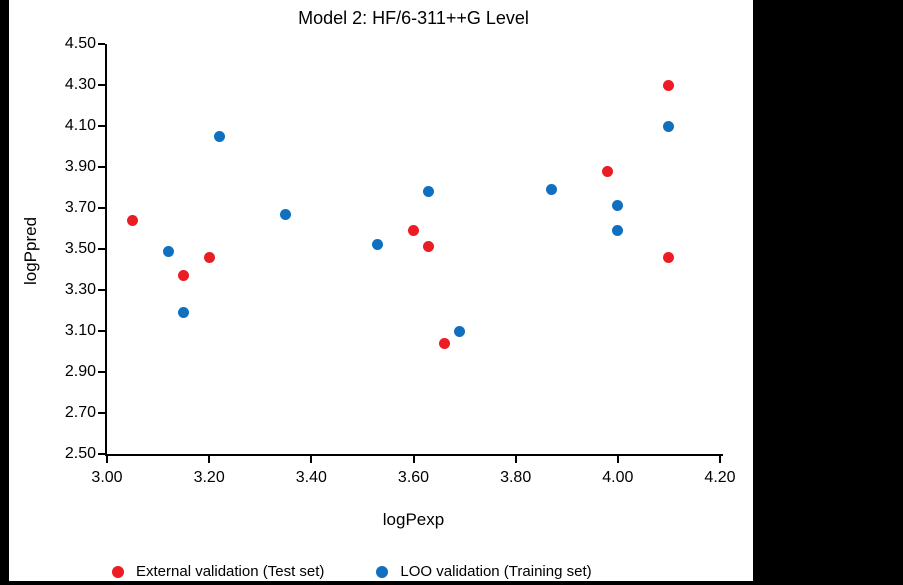 The width and height of the screenshot is (903, 585). I want to click on y-axis-line, so click(106, 250).